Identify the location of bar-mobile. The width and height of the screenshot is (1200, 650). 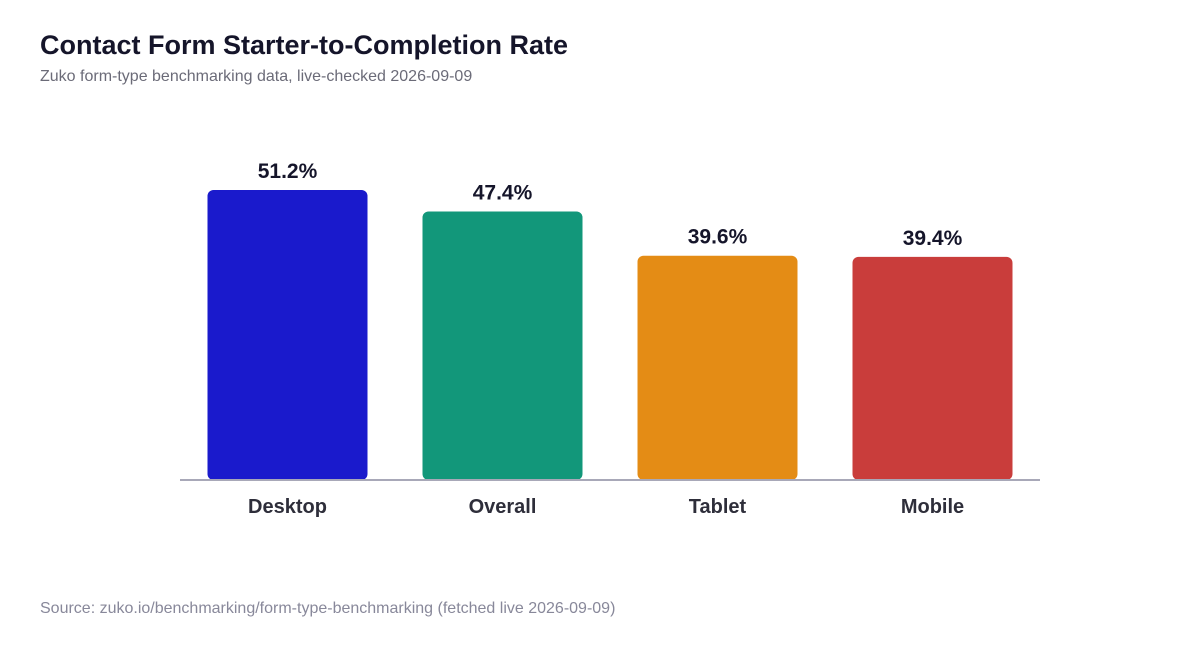
(932, 368).